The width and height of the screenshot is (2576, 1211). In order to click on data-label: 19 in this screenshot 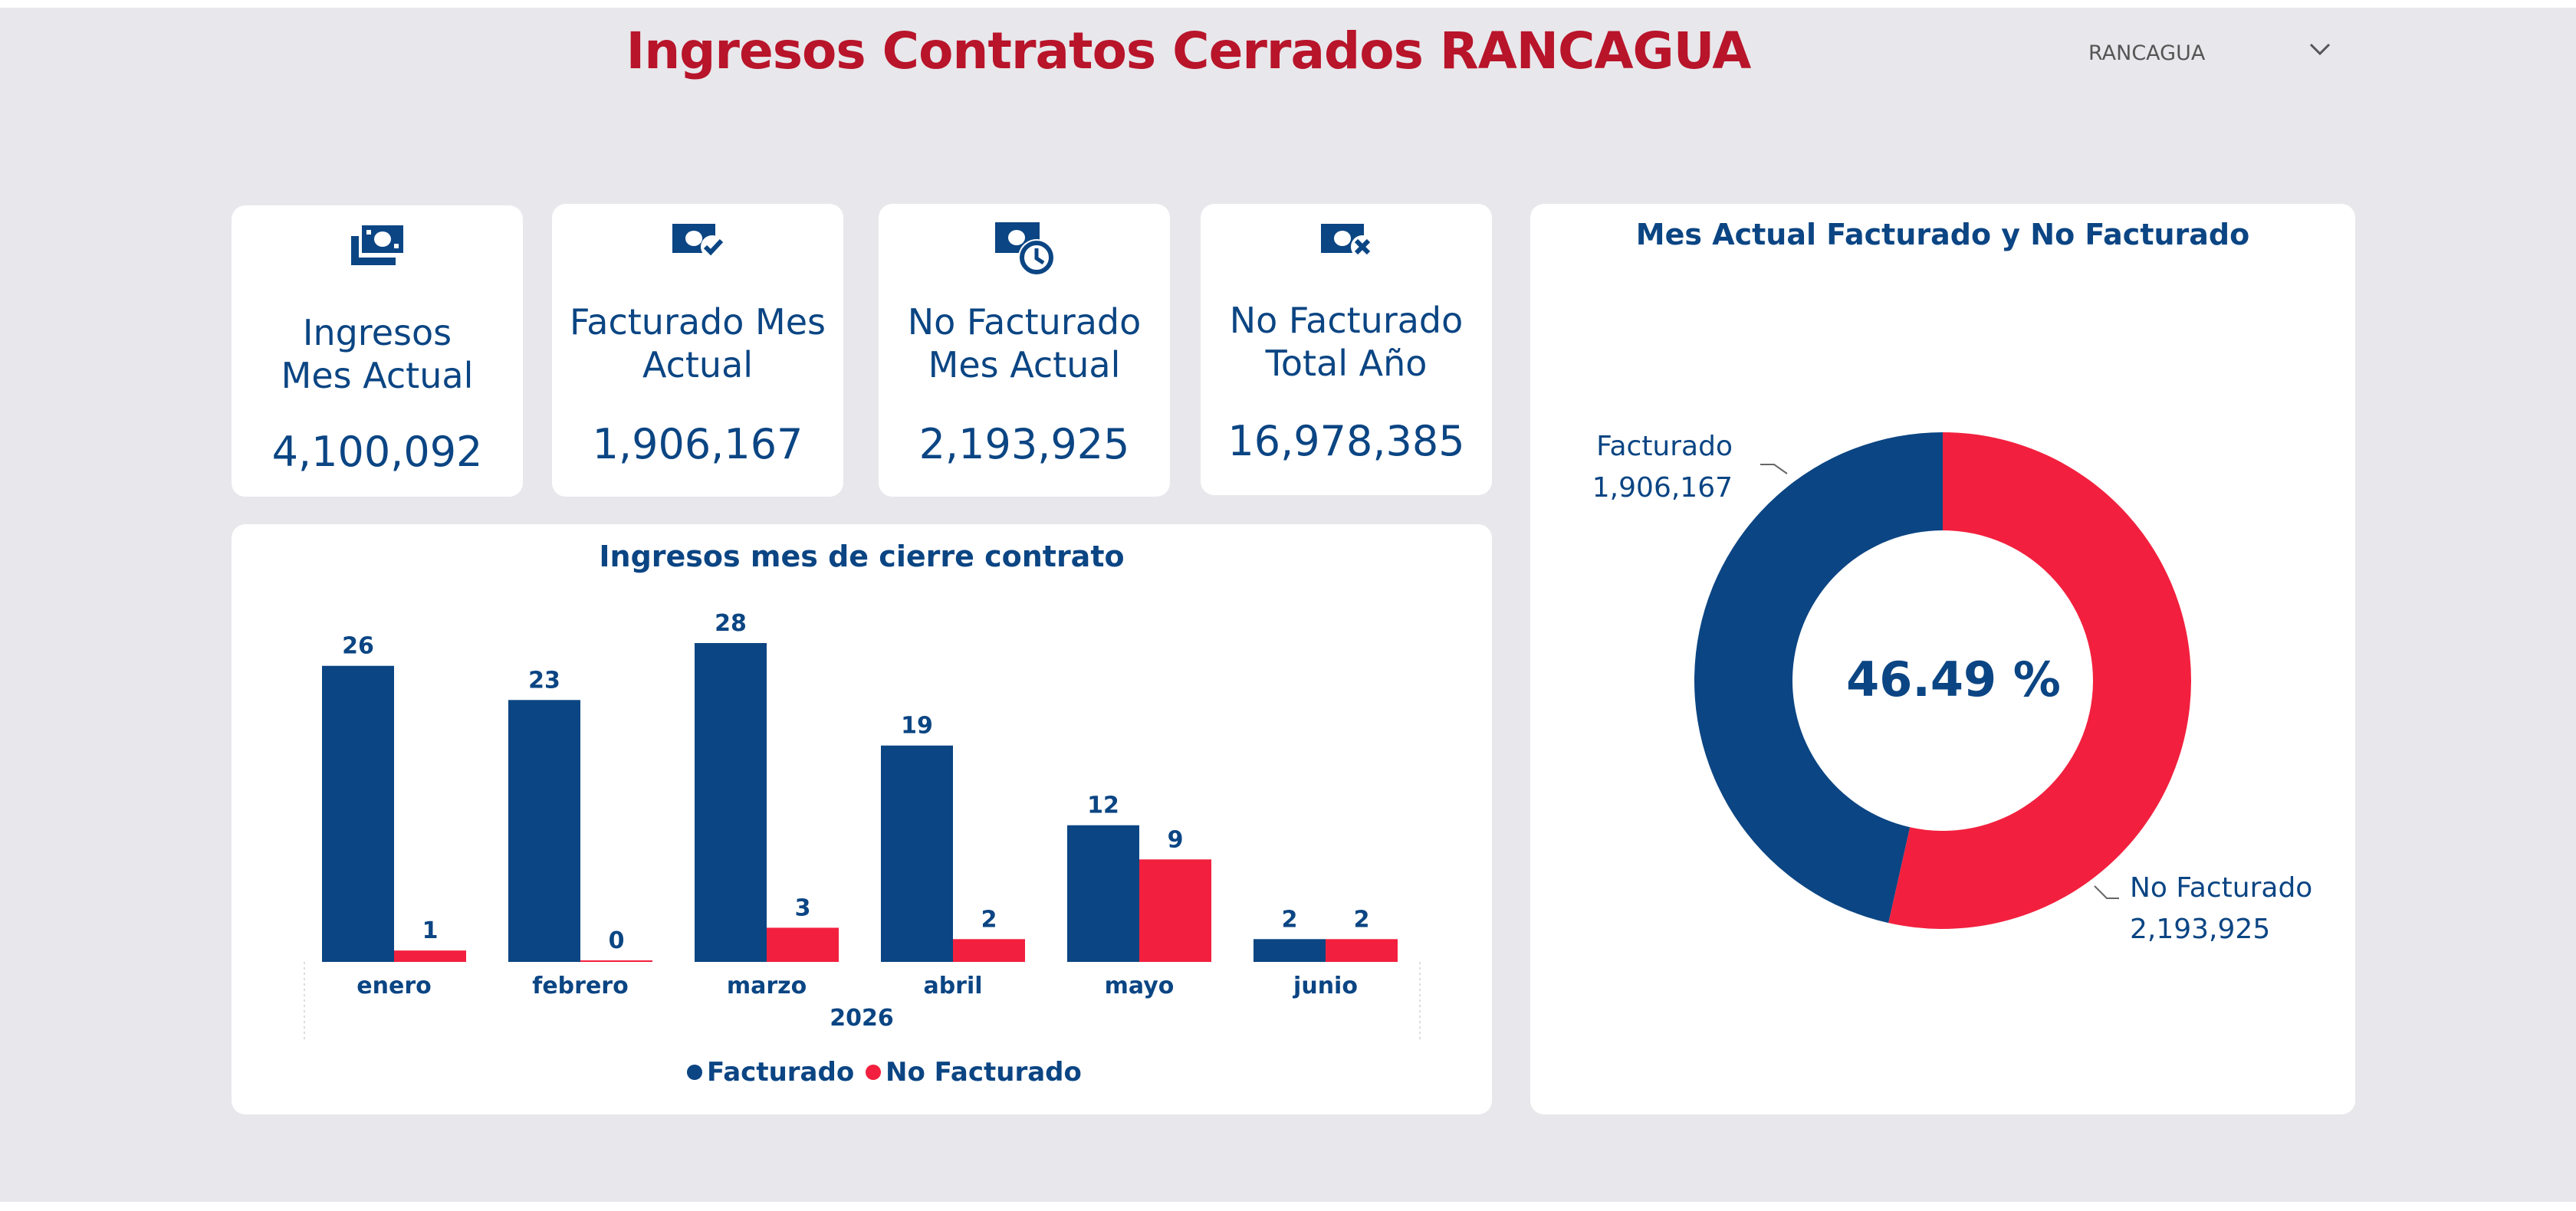, I will do `click(917, 726)`.